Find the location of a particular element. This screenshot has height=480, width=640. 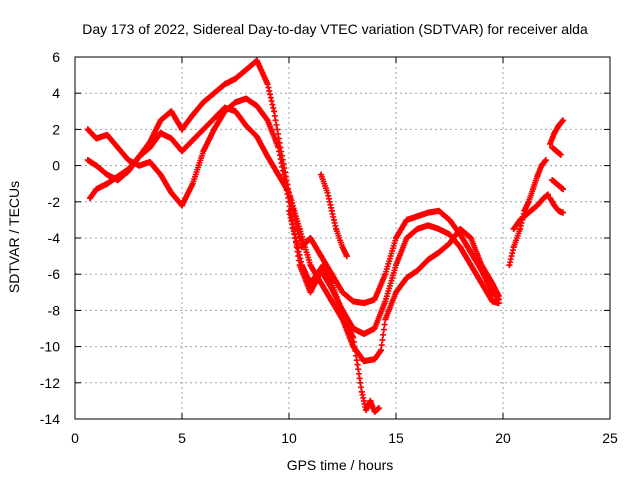

data-point-markers is located at coordinates (334, 215).